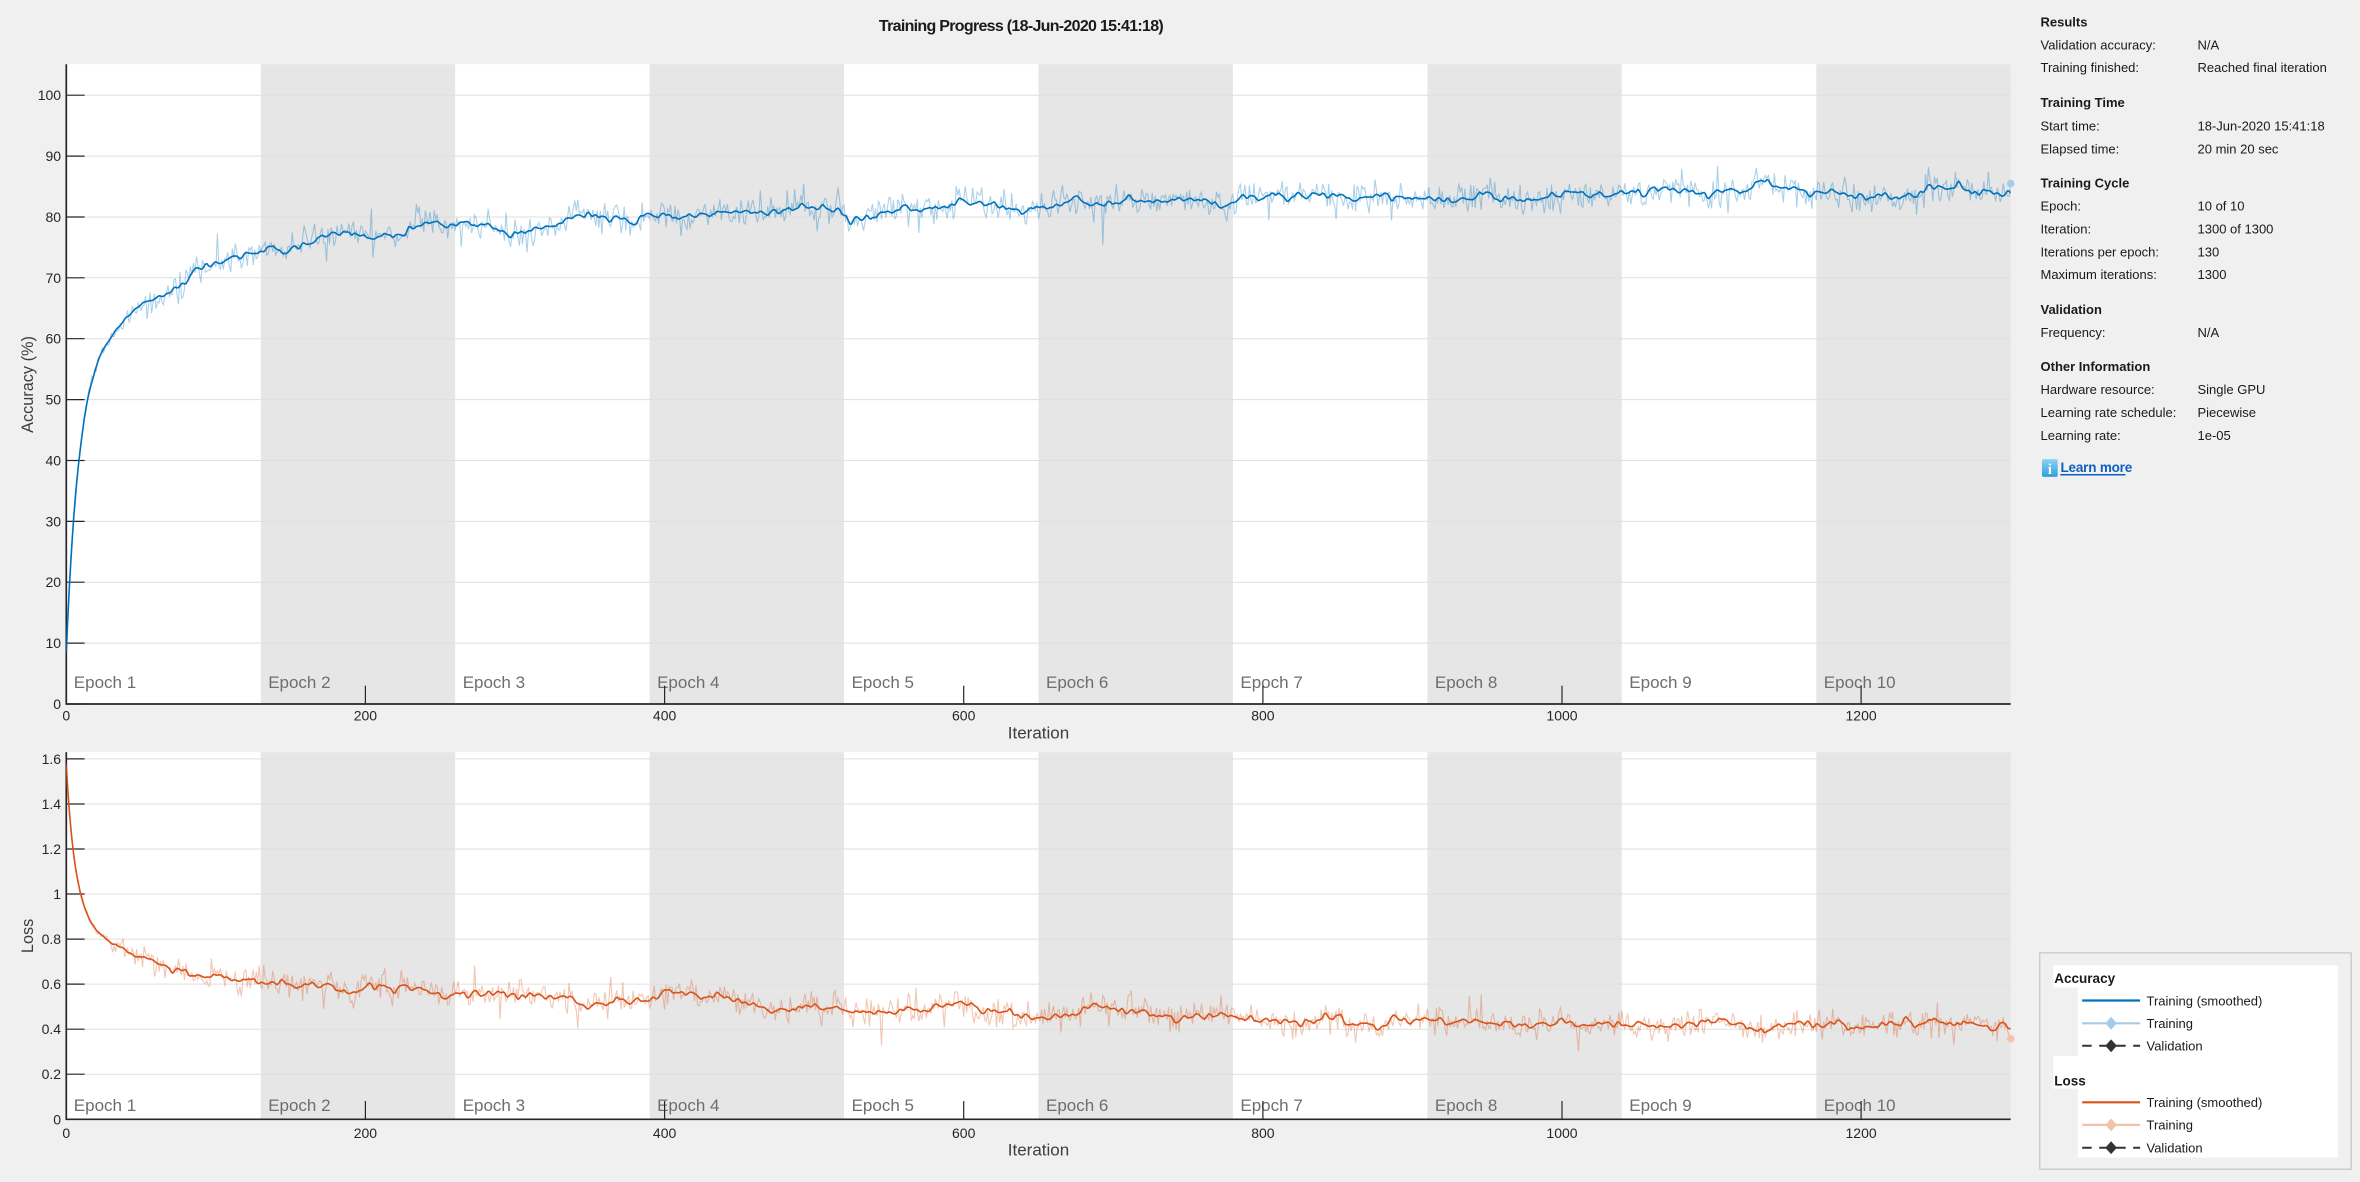 The height and width of the screenshot is (1182, 2360). What do you see at coordinates (52, 1074) in the screenshot?
I see `svg-text: 0.2` at bounding box center [52, 1074].